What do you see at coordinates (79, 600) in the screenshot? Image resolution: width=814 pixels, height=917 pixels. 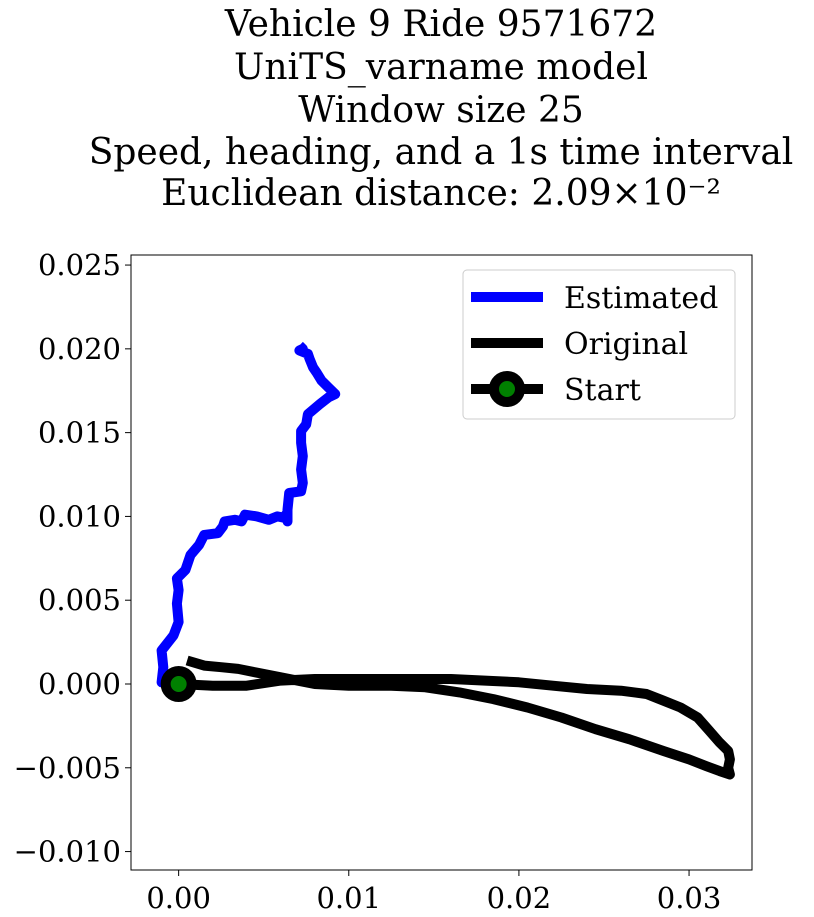 I see `y-tick-label: 0.005` at bounding box center [79, 600].